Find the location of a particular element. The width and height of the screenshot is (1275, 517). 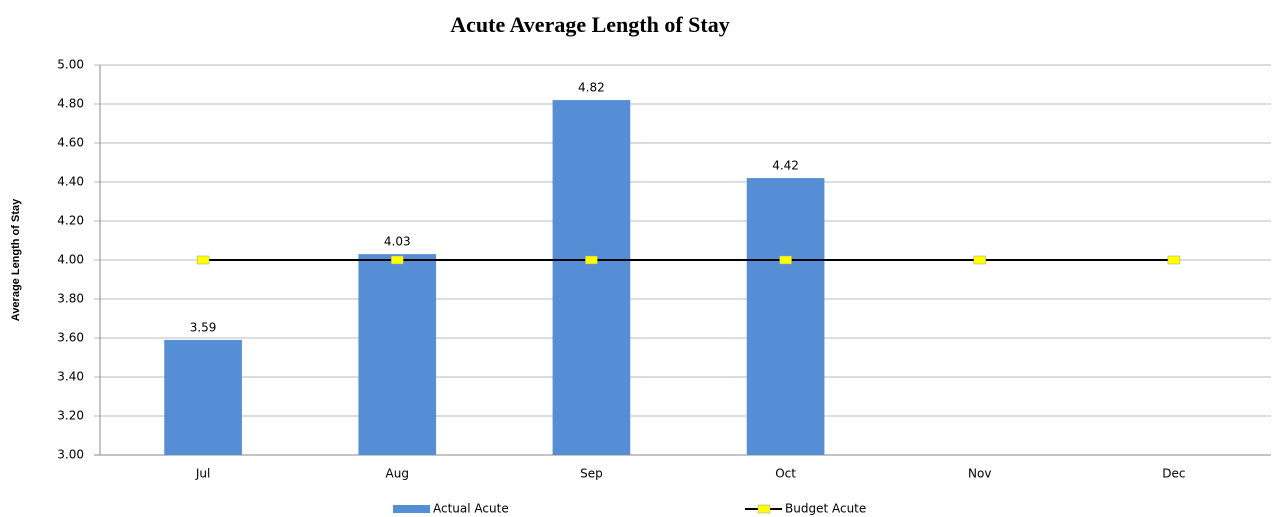

x-tick-label: Jul is located at coordinates (202, 474).